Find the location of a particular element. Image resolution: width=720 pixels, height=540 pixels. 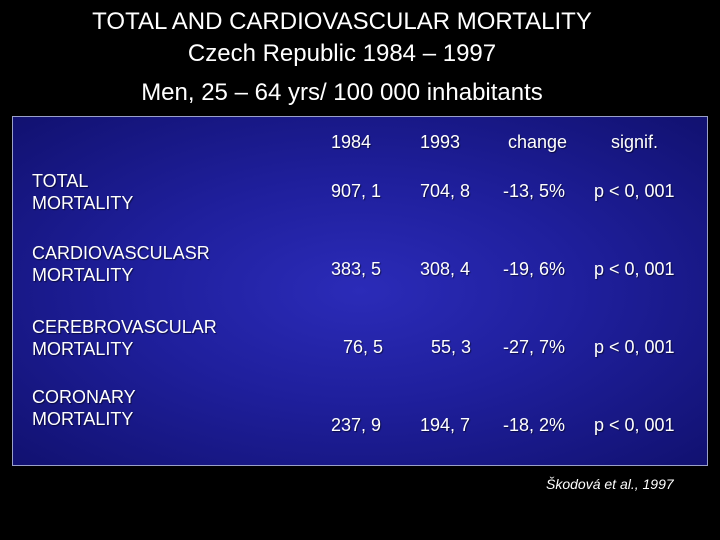

header-1993: 1993 is located at coordinates (440, 142).